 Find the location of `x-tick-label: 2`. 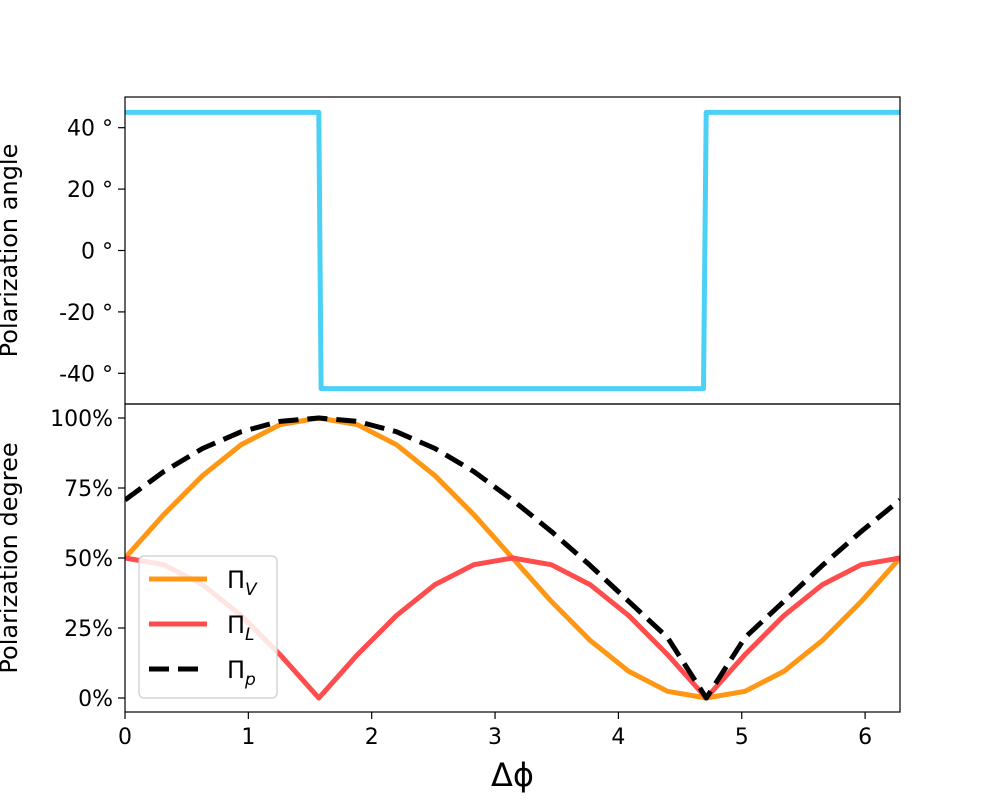

x-tick-label: 2 is located at coordinates (372, 737).